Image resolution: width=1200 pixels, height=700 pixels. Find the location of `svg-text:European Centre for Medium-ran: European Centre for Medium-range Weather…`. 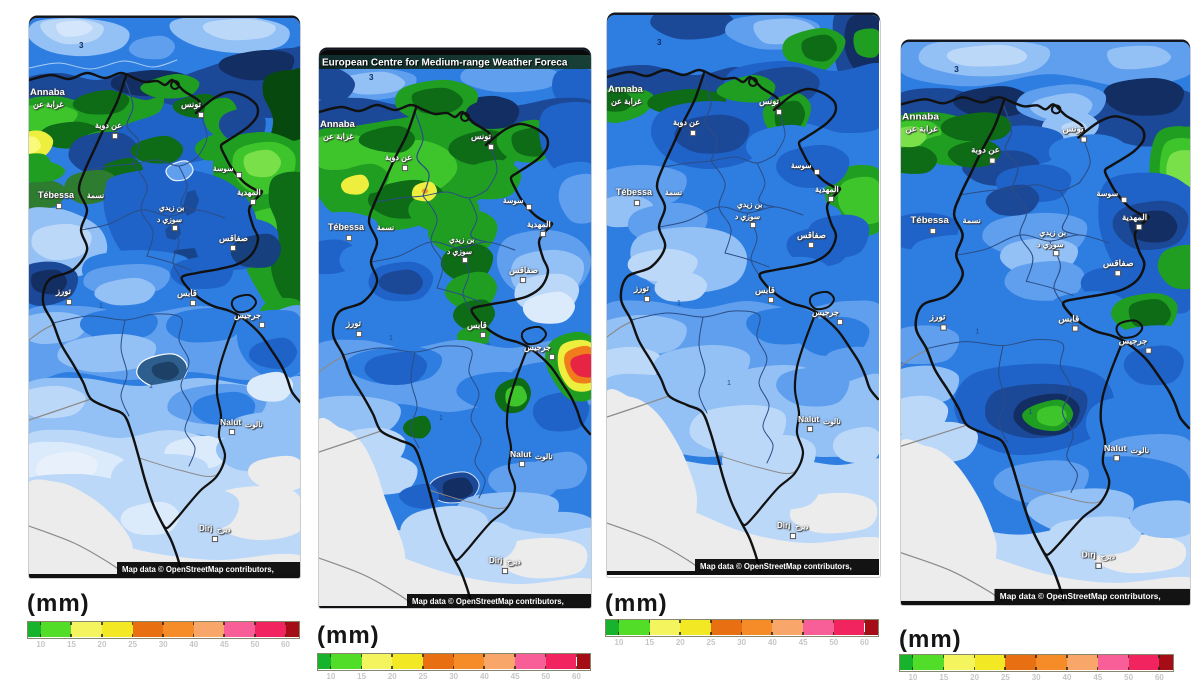

svg-text:European Centre for Medium-ran: European Centre for Medium-range Weather… is located at coordinates (445, 63).